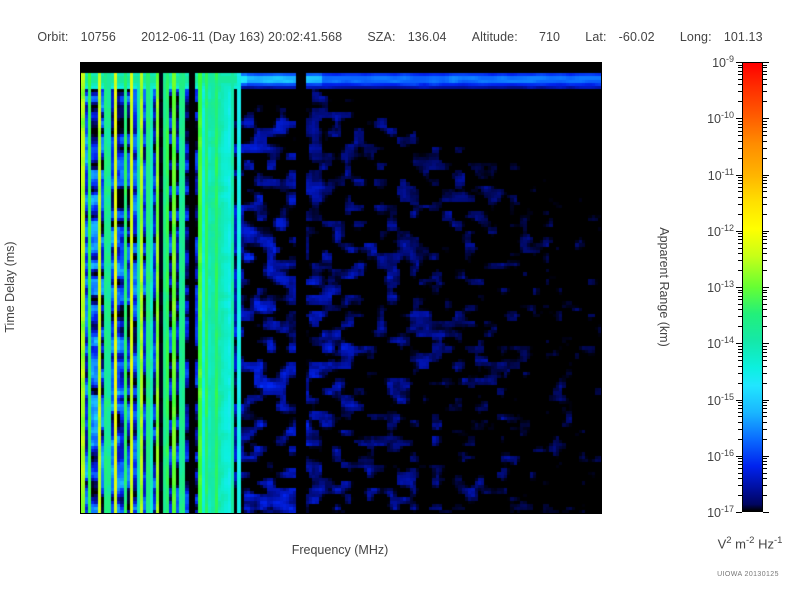 The image size is (800, 600). What do you see at coordinates (722, 544) in the screenshot?
I see `unit-volt: V` at bounding box center [722, 544].